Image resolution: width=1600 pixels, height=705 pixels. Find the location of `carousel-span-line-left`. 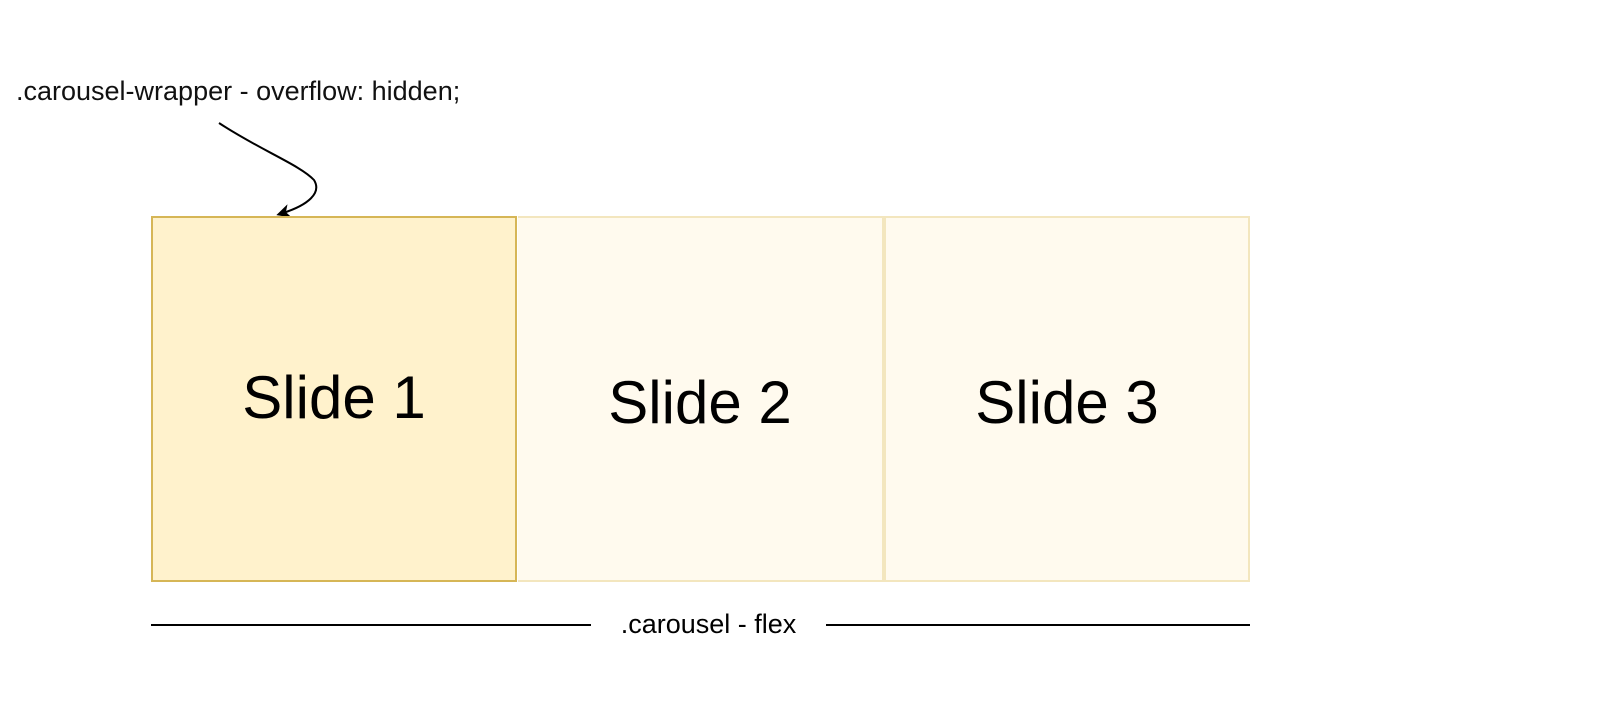

carousel-span-line-left is located at coordinates (371, 625).